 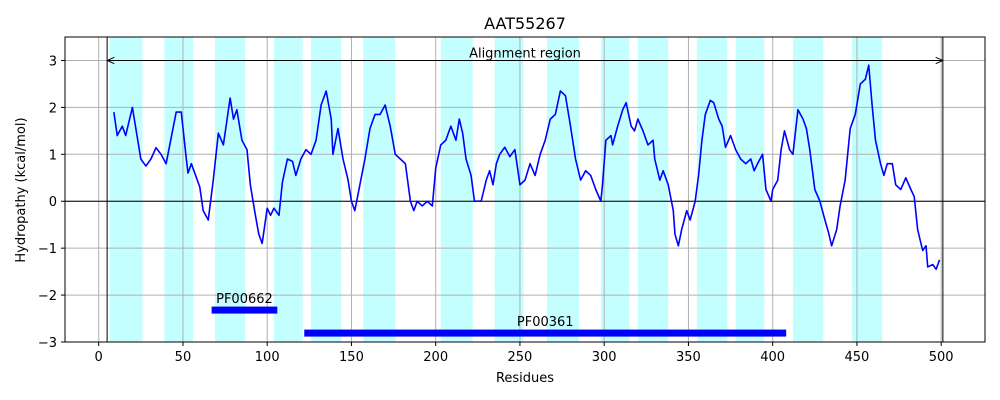 I want to click on x-tick-label: 200, so click(x=435, y=357).